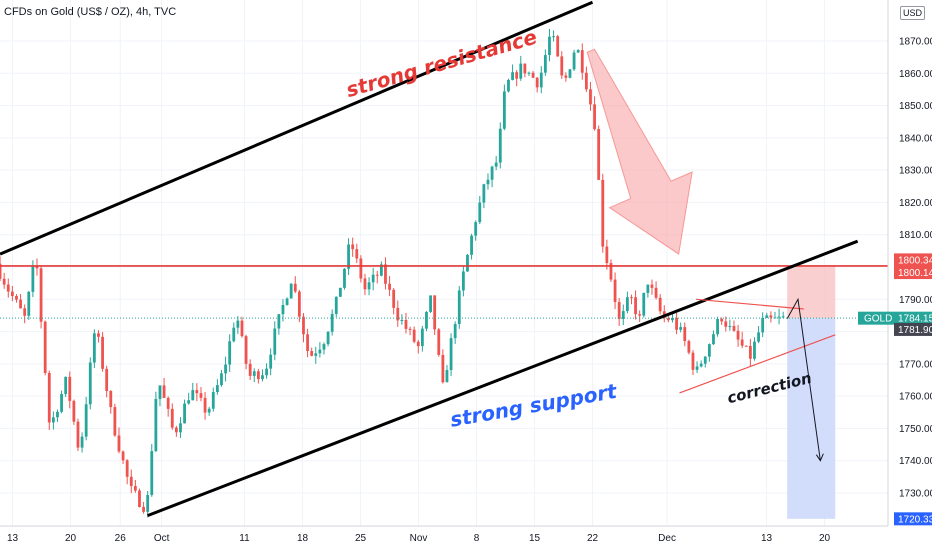  I want to click on price-tag: 1720.33, so click(913, 519).